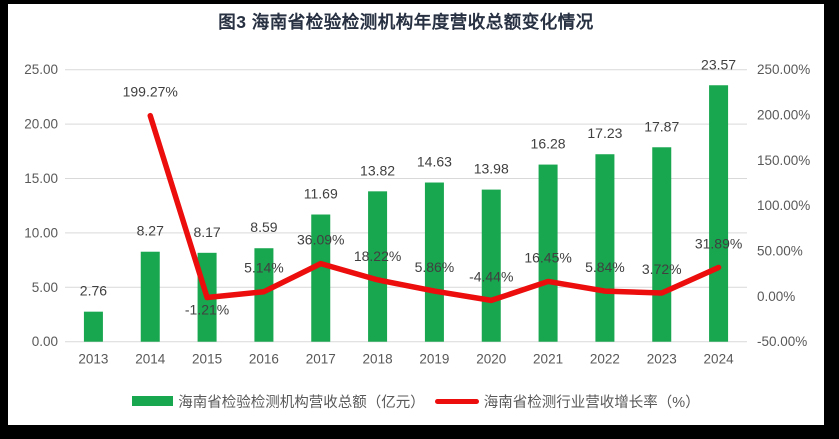 The height and width of the screenshot is (439, 839). What do you see at coordinates (264, 359) in the screenshot?
I see `x-axis-label-2016: 2016` at bounding box center [264, 359].